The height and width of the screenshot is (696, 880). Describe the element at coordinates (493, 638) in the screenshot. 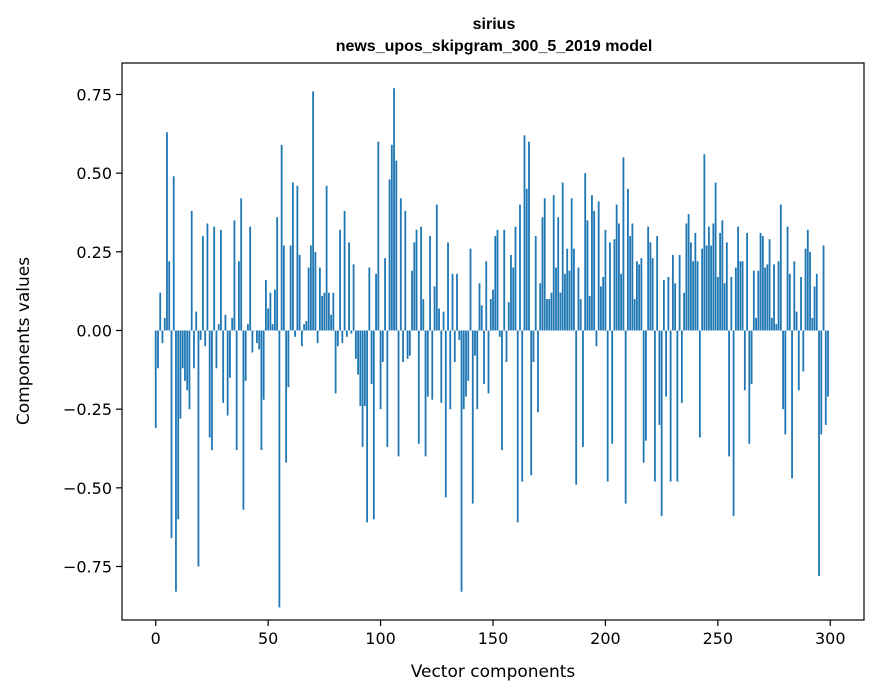

I see `x-tick-label: 150` at that location.